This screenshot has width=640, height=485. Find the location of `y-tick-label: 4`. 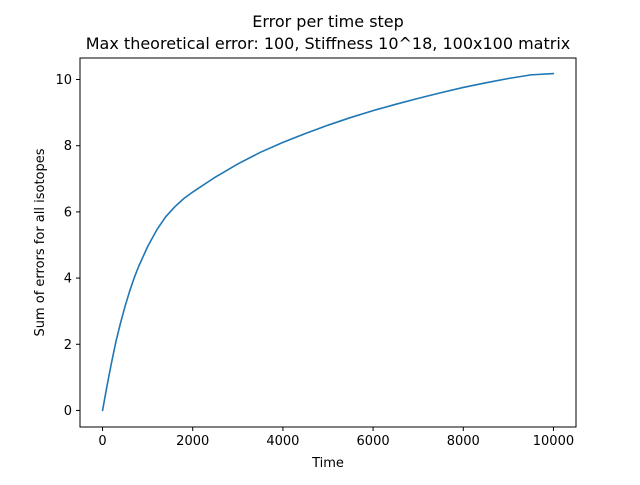

y-tick-label: 4 is located at coordinates (68, 279).